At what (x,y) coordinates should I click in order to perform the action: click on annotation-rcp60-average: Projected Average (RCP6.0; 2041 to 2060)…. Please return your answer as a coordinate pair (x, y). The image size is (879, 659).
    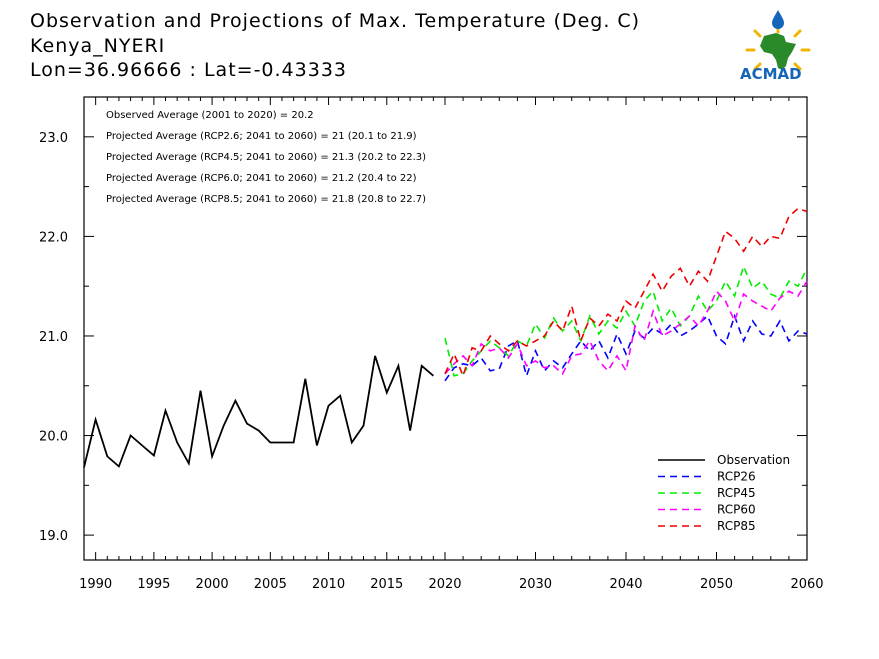
    Looking at the image, I should click on (261, 178).